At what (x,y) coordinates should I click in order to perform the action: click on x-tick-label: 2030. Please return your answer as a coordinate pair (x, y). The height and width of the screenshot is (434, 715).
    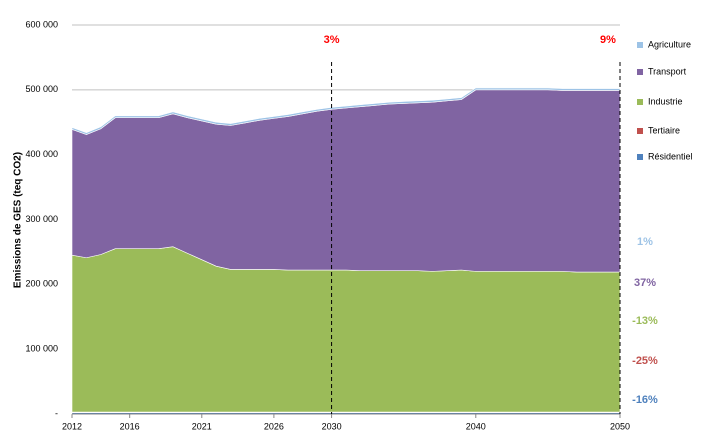
    Looking at the image, I should click on (332, 426).